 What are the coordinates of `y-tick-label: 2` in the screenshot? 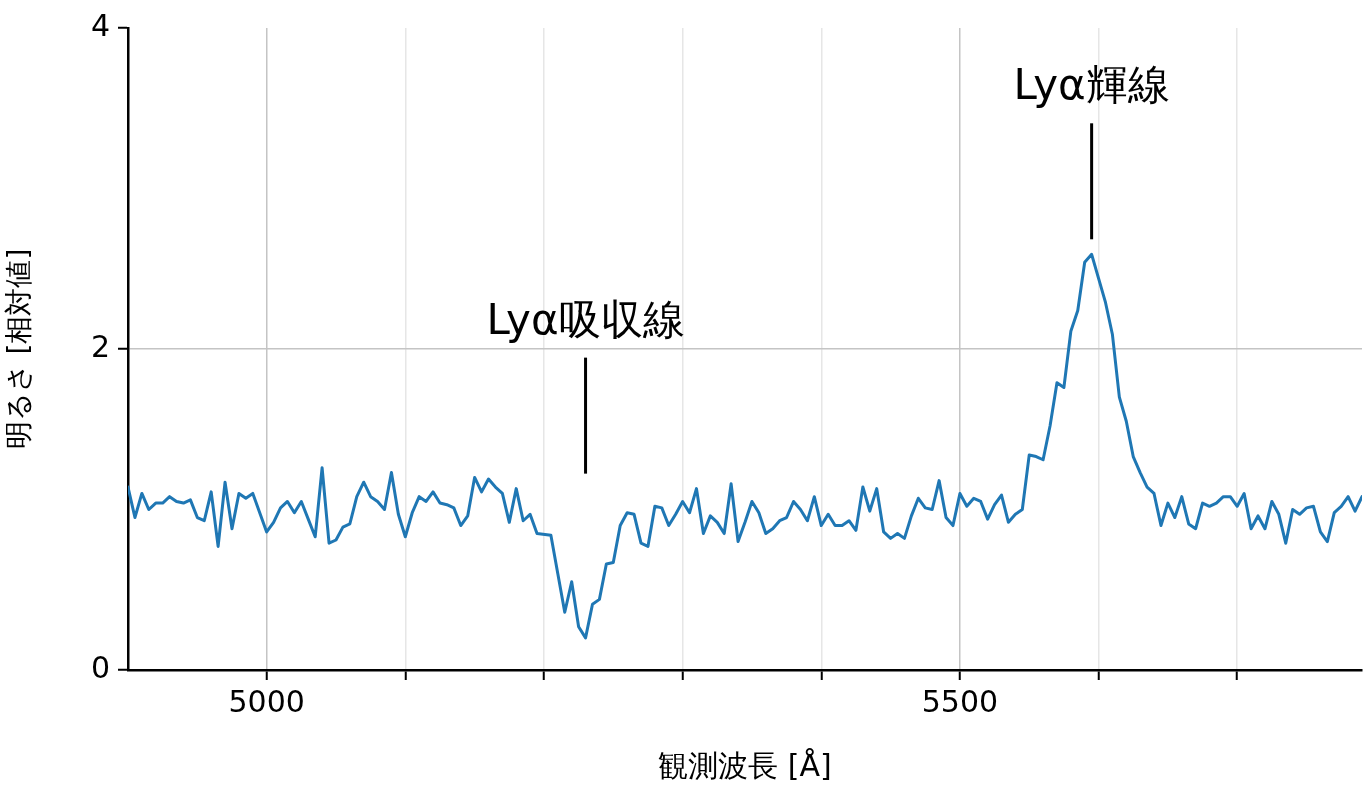 It's located at (100, 346).